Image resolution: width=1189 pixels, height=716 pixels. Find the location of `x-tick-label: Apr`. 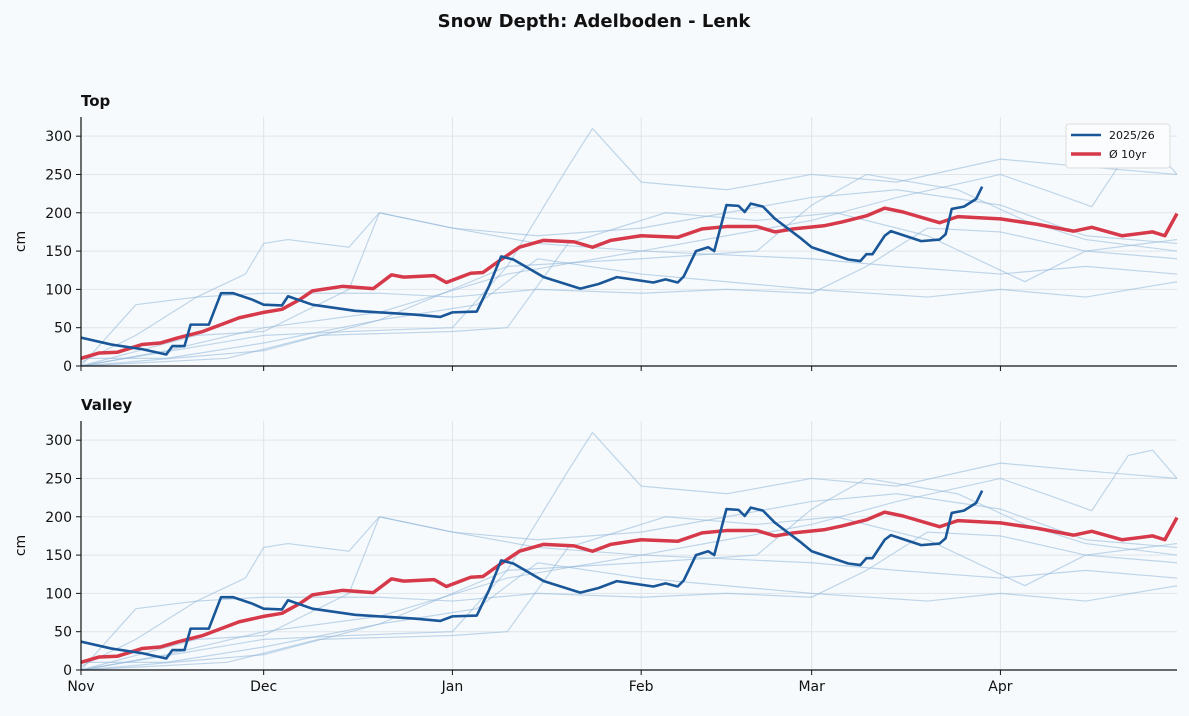

x-tick-label: Apr is located at coordinates (1000, 687).